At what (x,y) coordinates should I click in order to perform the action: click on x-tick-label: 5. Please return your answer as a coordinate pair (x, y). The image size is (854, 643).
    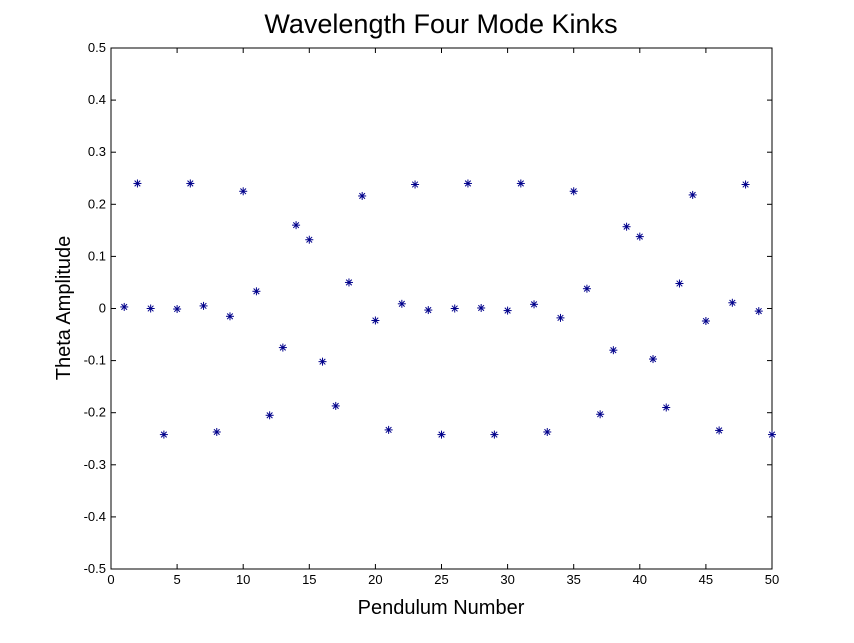
    Looking at the image, I should click on (176, 579).